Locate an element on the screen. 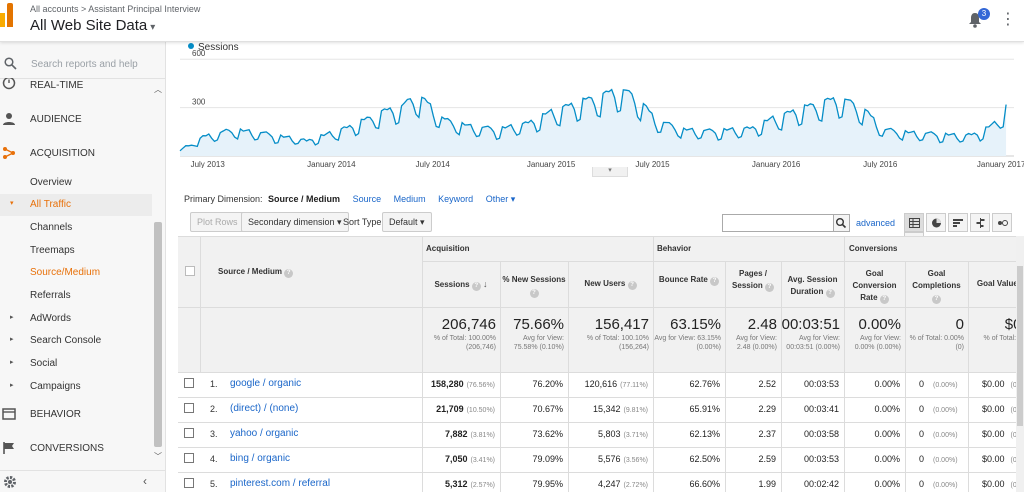 The height and width of the screenshot is (492, 1024). select-all-checkbox is located at coordinates (190, 271).